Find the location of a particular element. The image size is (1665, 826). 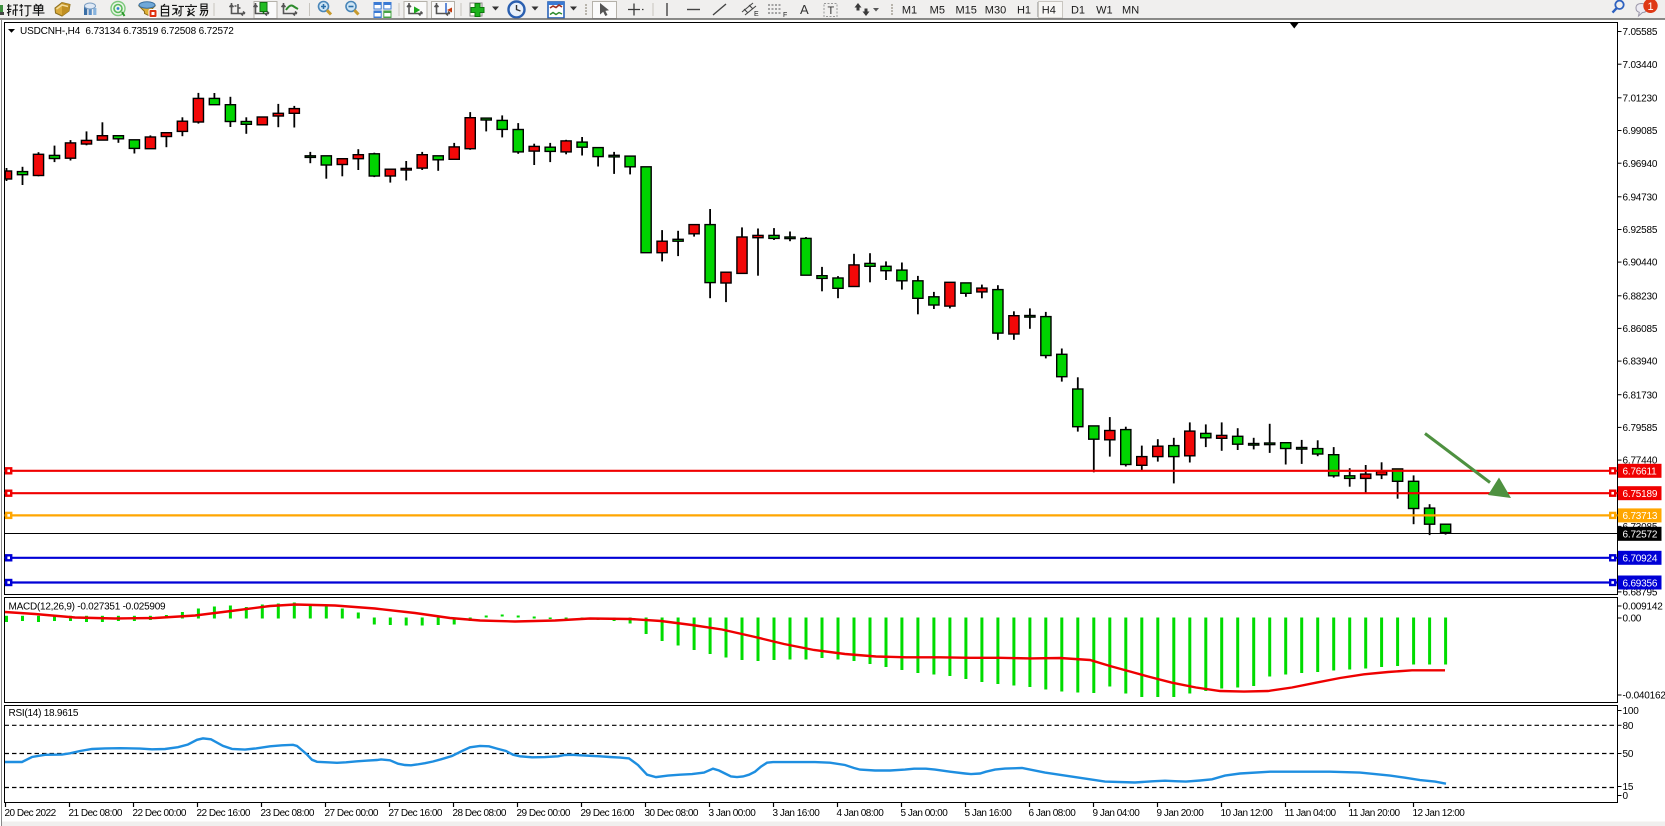

svg-text: 27 Dec 00:00 is located at coordinates (352, 813).